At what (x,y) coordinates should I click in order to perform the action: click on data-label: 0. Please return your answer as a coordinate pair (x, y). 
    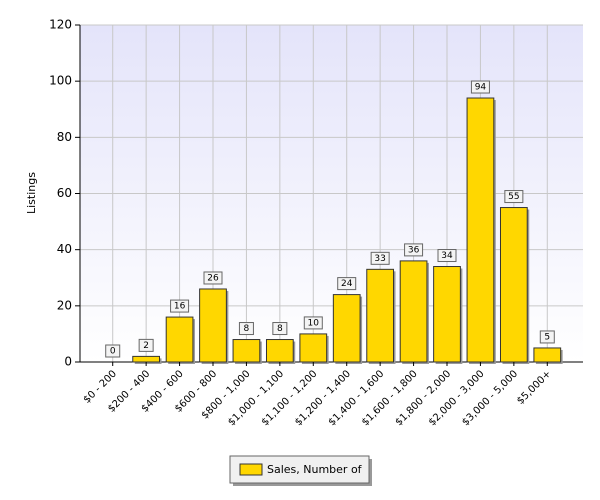
    Looking at the image, I should click on (113, 352).